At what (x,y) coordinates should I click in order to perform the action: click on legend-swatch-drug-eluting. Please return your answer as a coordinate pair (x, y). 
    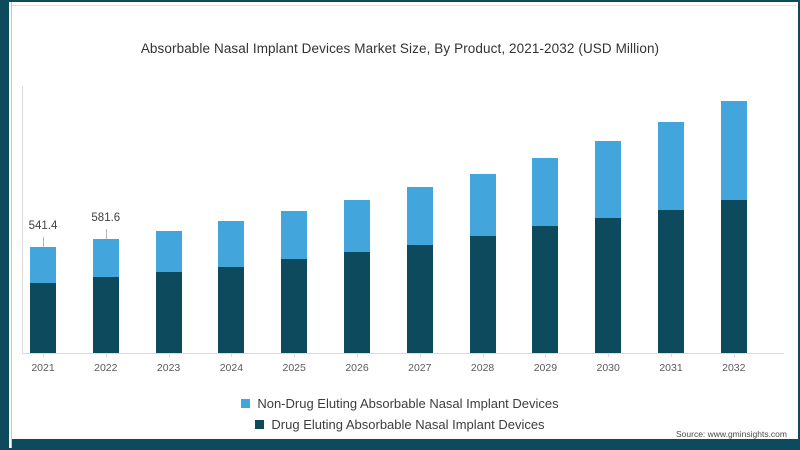
    Looking at the image, I should click on (260, 424).